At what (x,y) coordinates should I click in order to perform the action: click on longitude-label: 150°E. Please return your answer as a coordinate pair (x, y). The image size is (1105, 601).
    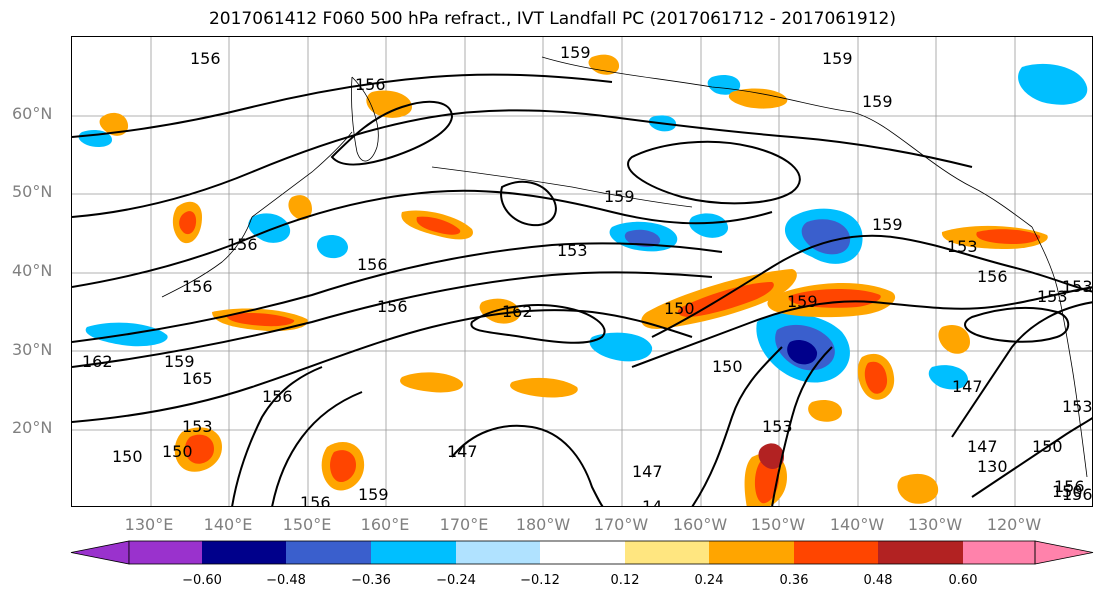
    Looking at the image, I should click on (307, 524).